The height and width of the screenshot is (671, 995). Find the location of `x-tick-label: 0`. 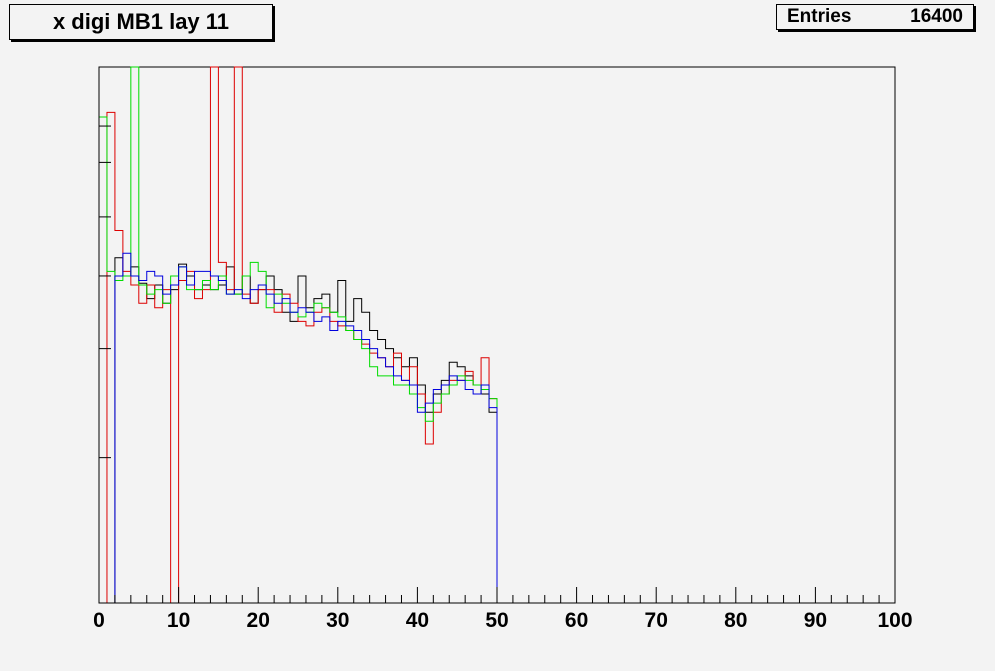

x-tick-label: 0 is located at coordinates (99, 620).